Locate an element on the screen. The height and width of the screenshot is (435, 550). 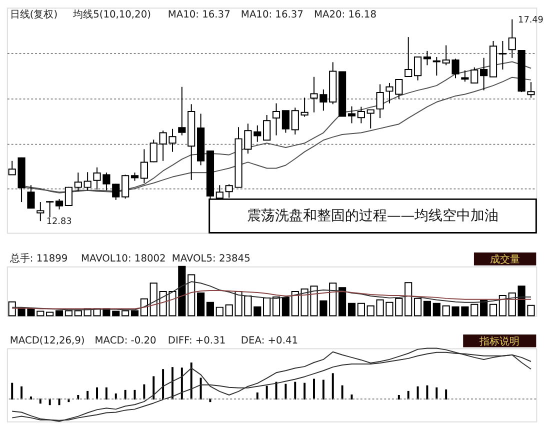
annotation: 均线5(10,10,20) is located at coordinates (111, 14).